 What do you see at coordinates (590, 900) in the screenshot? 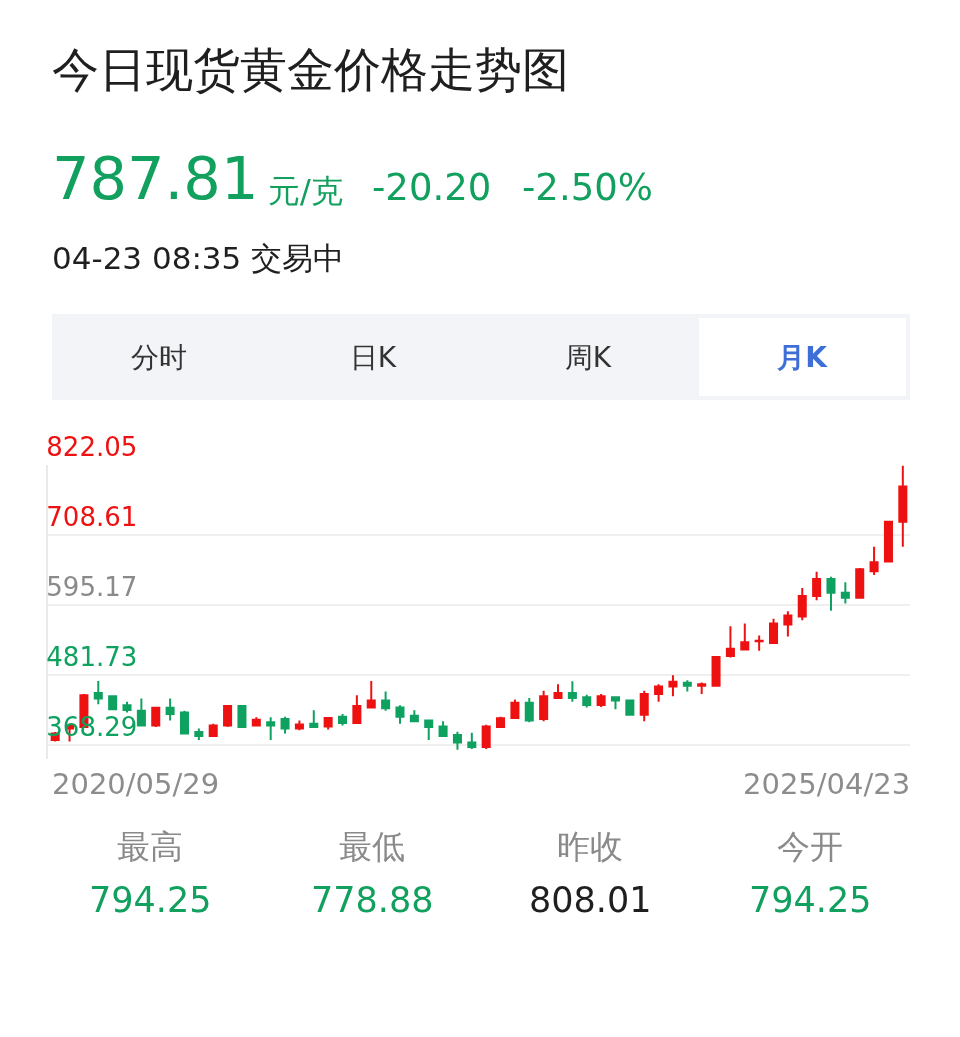
I see `text: 808.01` at bounding box center [590, 900].